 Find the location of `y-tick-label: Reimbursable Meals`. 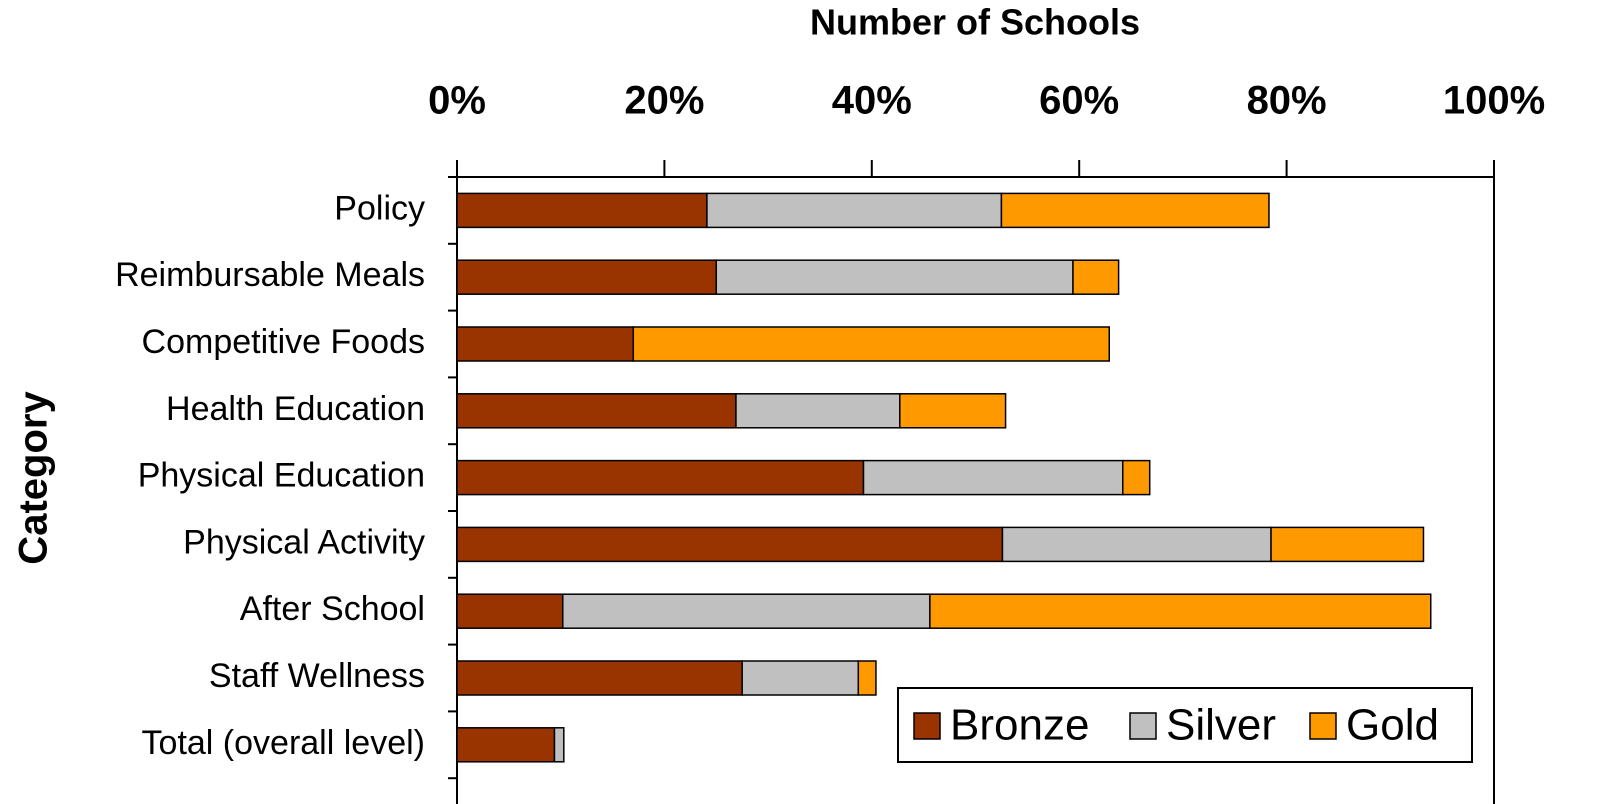

y-tick-label: Reimbursable Meals is located at coordinates (270, 275).